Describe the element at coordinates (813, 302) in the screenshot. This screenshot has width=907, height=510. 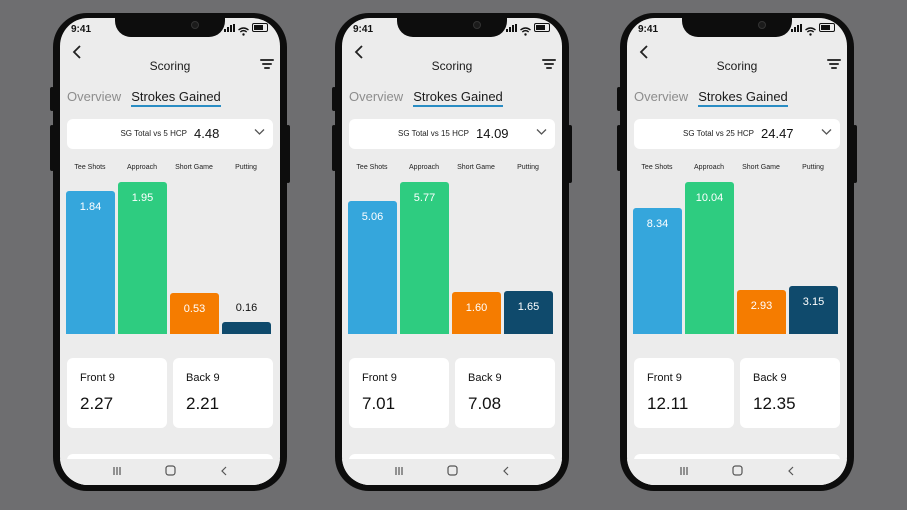
I see `bar-value-label: 3.15` at that location.